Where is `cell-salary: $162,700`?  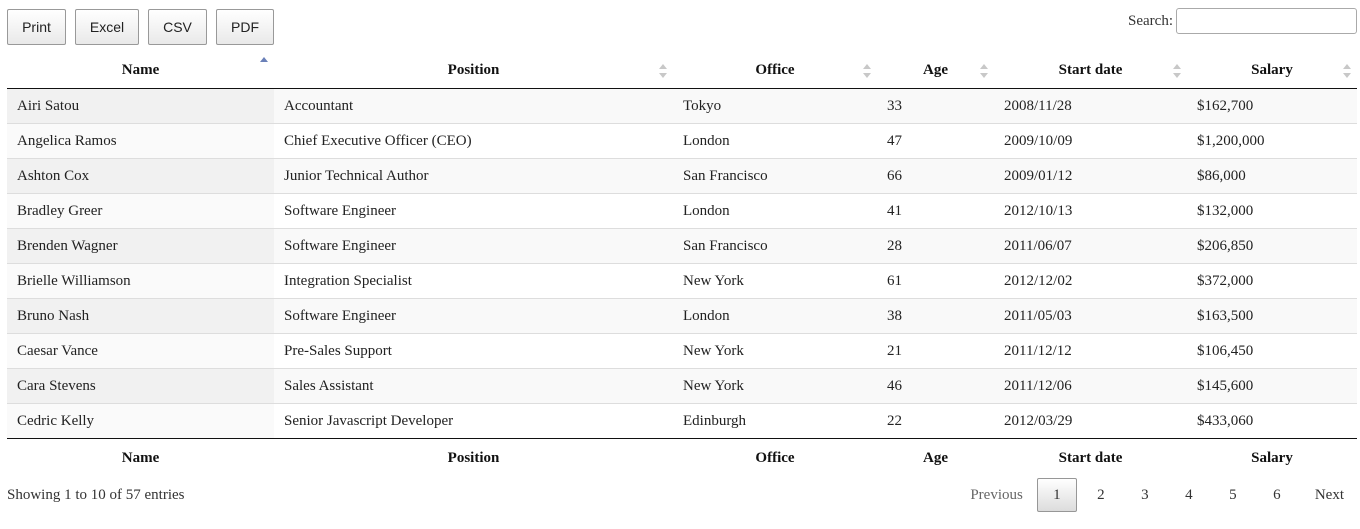
cell-salary: $162,700 is located at coordinates (1272, 106).